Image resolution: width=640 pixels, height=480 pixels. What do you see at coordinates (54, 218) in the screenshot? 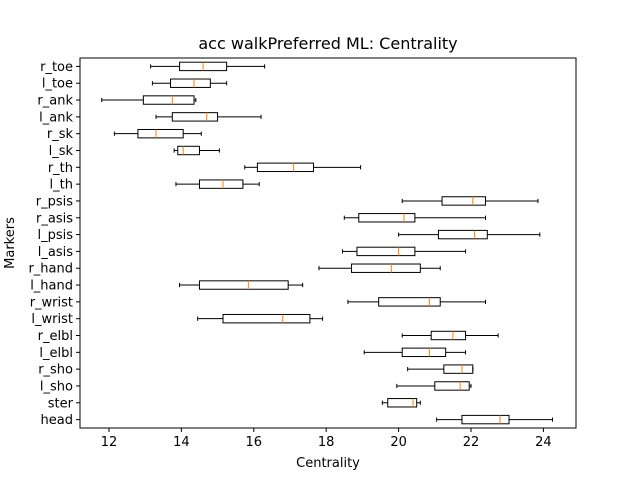
I see `y-tick-label: r_asis` at bounding box center [54, 218].